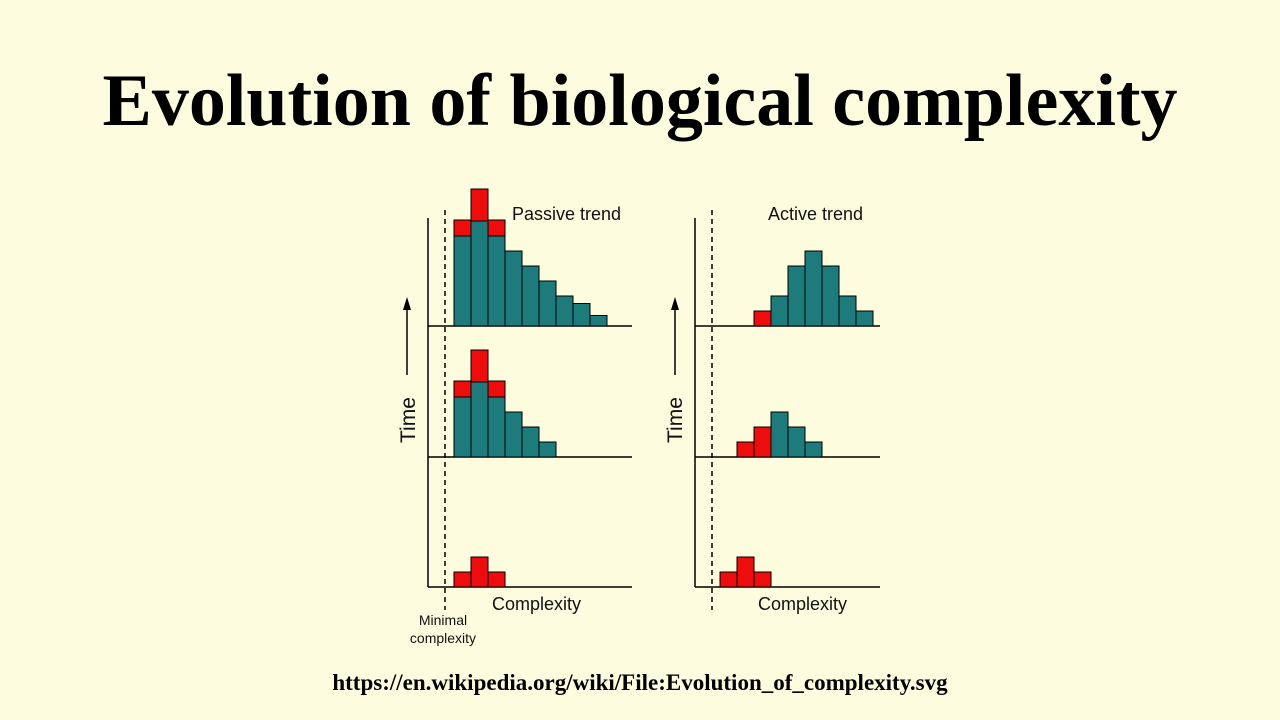  I want to click on slide-title: Evolution of biological complexity, so click(640, 101).